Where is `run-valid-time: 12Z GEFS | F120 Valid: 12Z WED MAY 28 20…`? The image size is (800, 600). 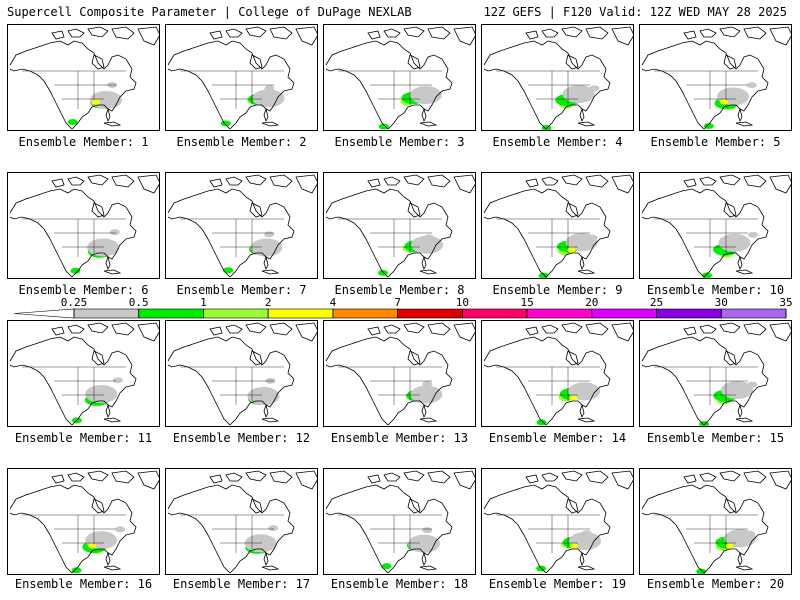
run-valid-time: 12Z GEFS | F120 Valid: 12Z WED MAY 28 20… is located at coordinates (635, 12).